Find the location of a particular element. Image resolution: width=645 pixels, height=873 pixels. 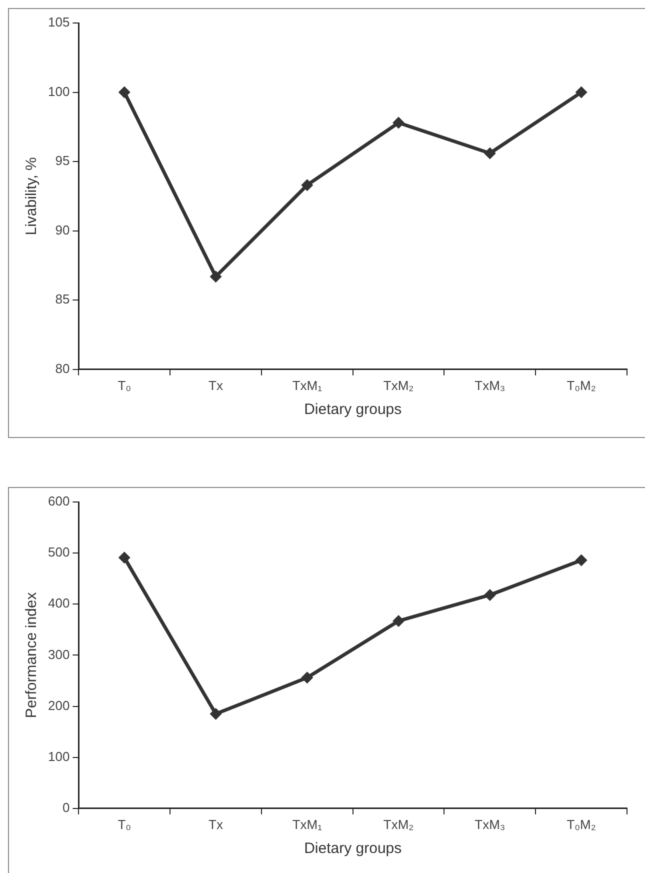

y-tick-label: 90 is located at coordinates (62, 230).